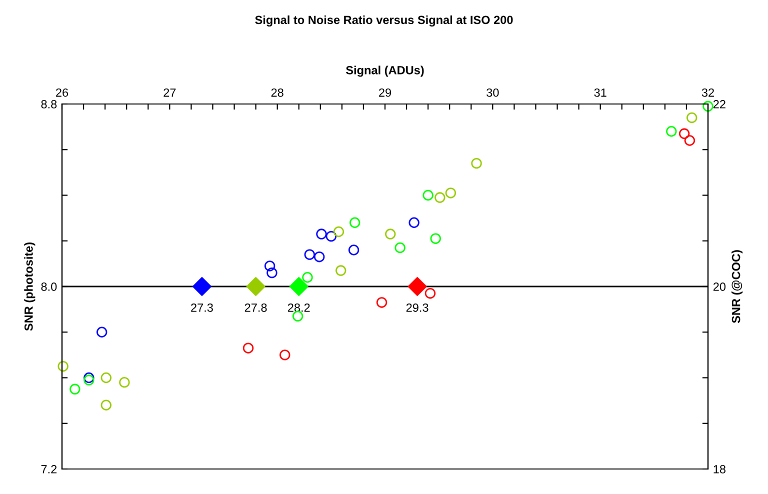 The width and height of the screenshot is (768, 494). I want to click on y2-axis-title: SNR (@COC), so click(737, 287).